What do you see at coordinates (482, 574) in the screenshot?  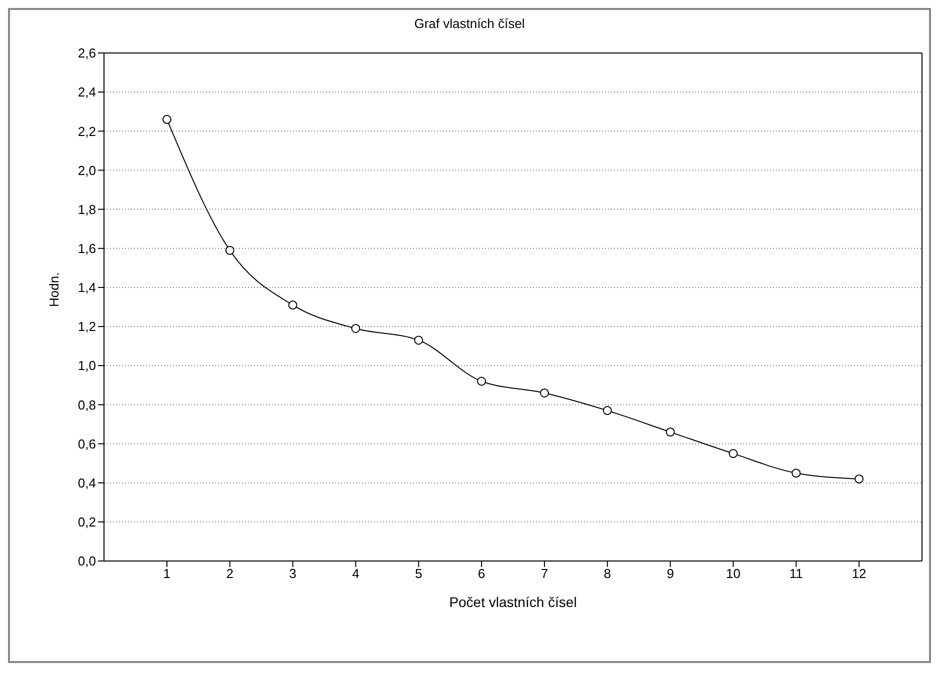 I see `x-tick-label: 6` at bounding box center [482, 574].